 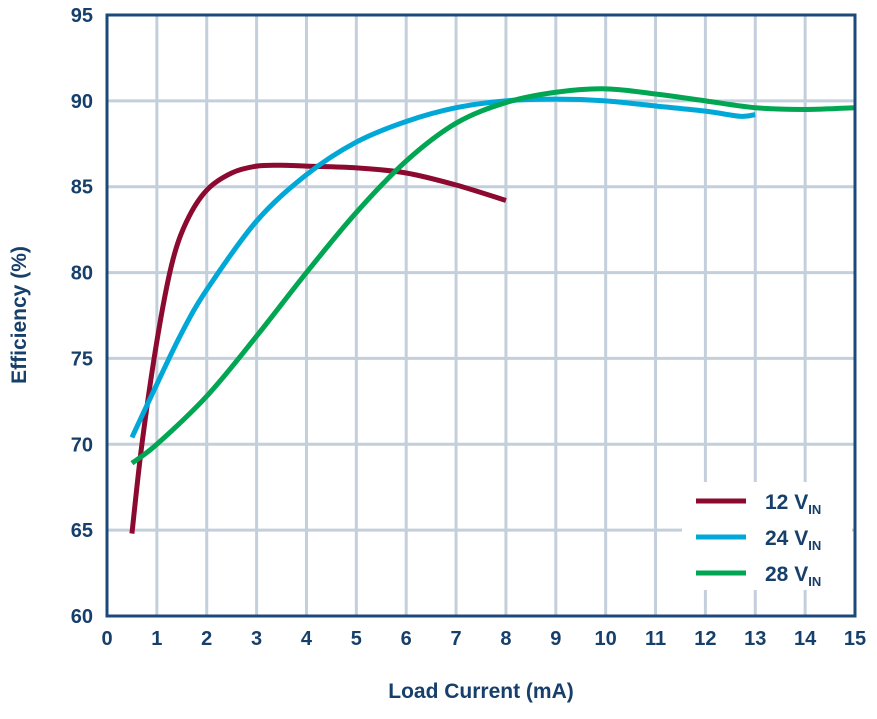 I want to click on y-tick-label: 80, so click(x=82, y=274).